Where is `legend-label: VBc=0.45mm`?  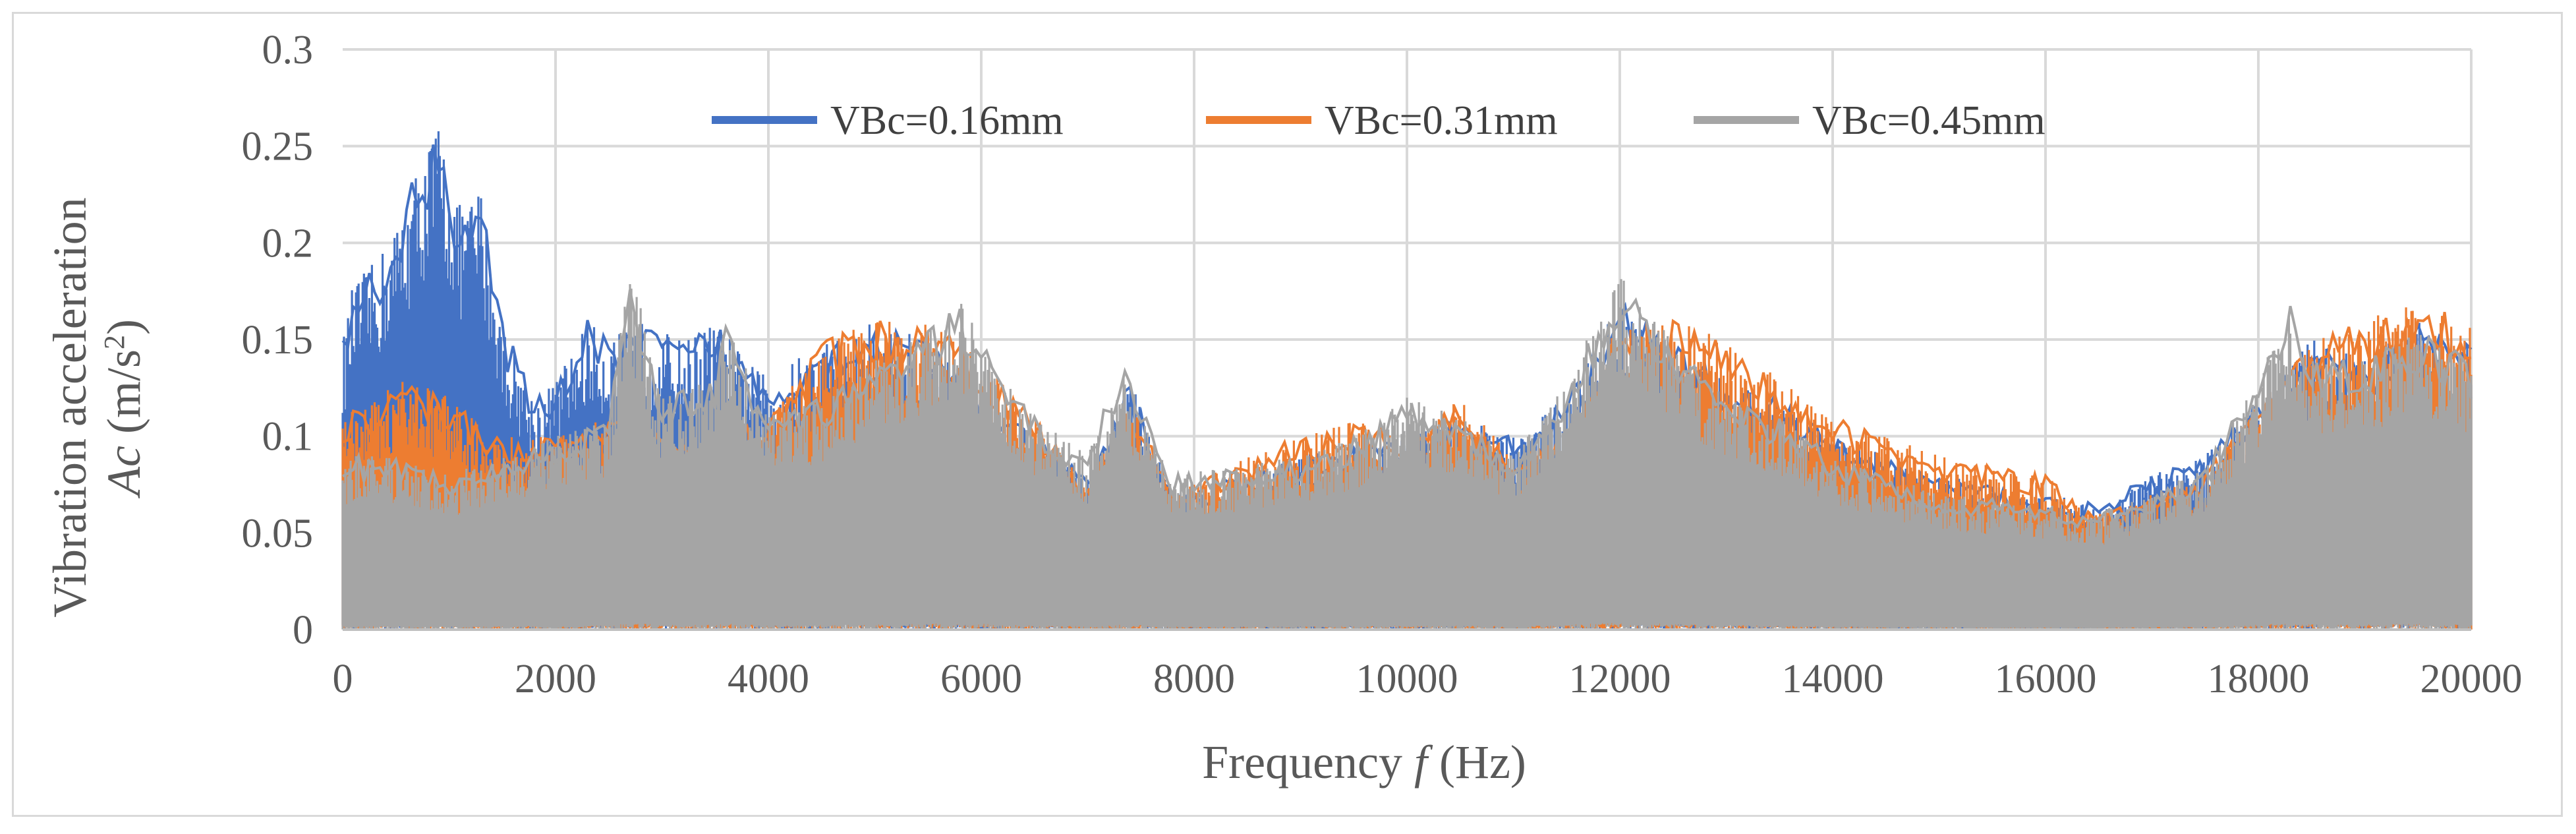
legend-label: VBc=0.45mm is located at coordinates (1929, 120).